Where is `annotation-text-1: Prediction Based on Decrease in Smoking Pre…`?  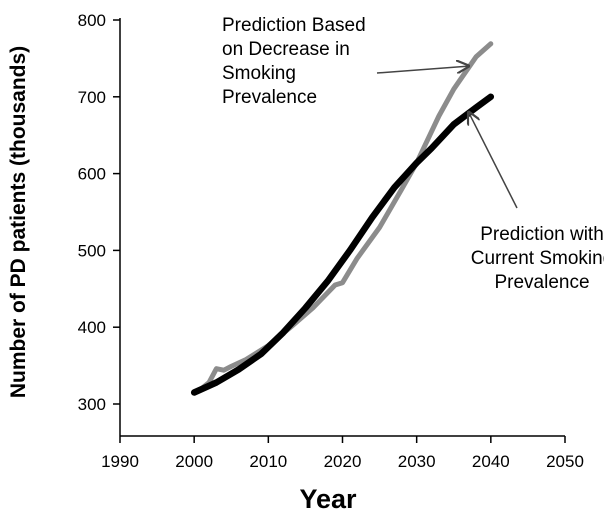 annotation-text-1: Prediction Based on Decrease in Smoking Pre… is located at coordinates (294, 61).